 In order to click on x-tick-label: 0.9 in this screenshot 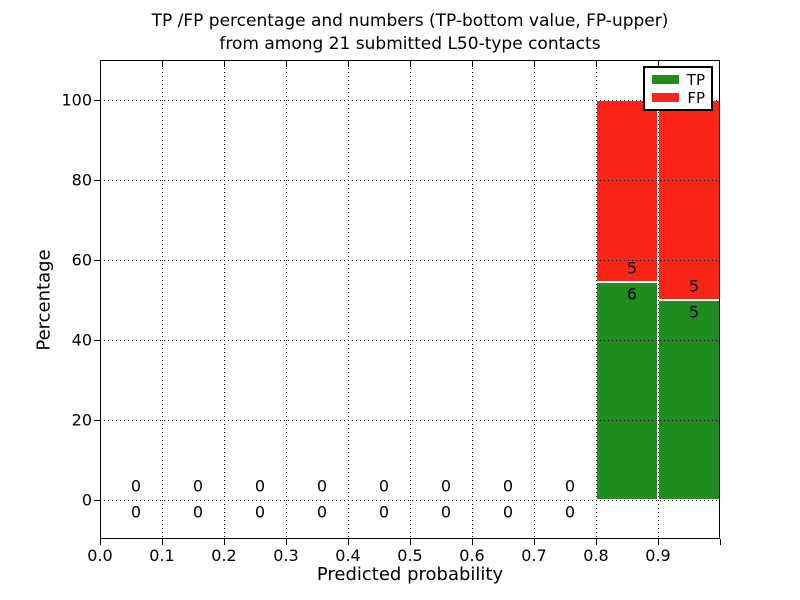, I will do `click(658, 555)`.